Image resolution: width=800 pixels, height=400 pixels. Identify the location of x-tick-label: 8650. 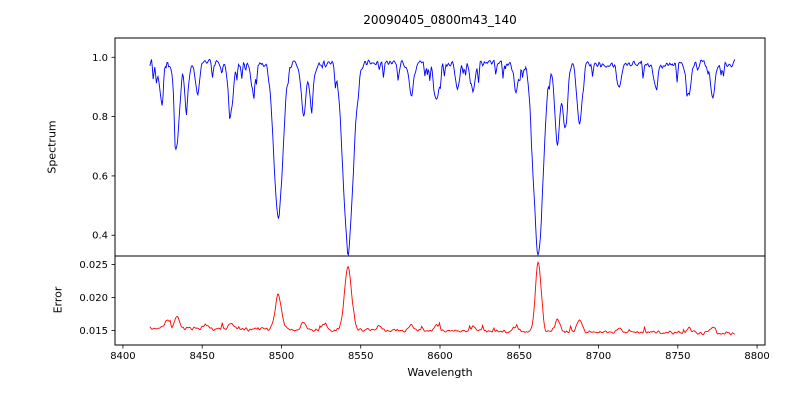
(519, 356).